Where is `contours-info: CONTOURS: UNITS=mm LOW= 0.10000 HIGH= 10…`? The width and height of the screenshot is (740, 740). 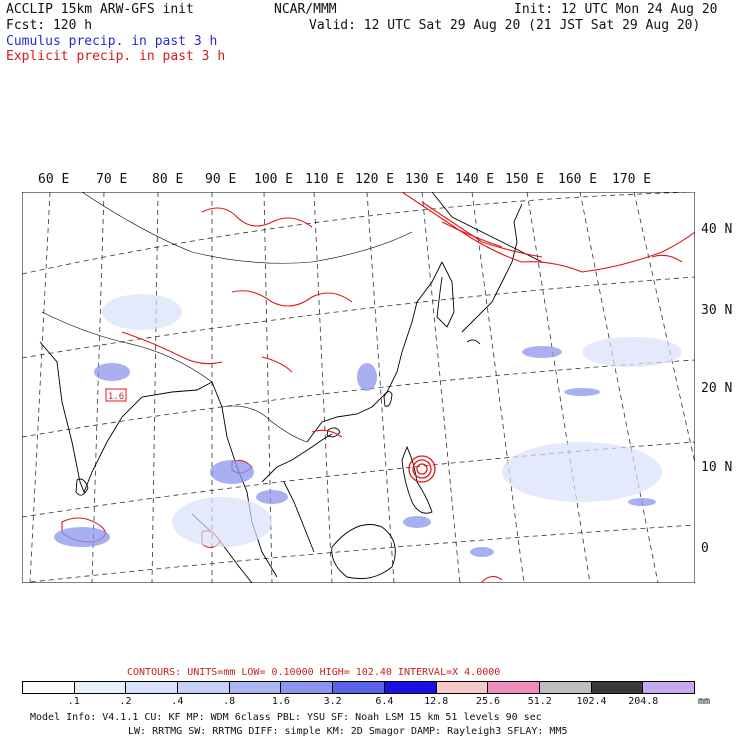
contours-info: CONTOURS: UNITS=mm LOW= 0.10000 HIGH= 10… is located at coordinates (314, 672).